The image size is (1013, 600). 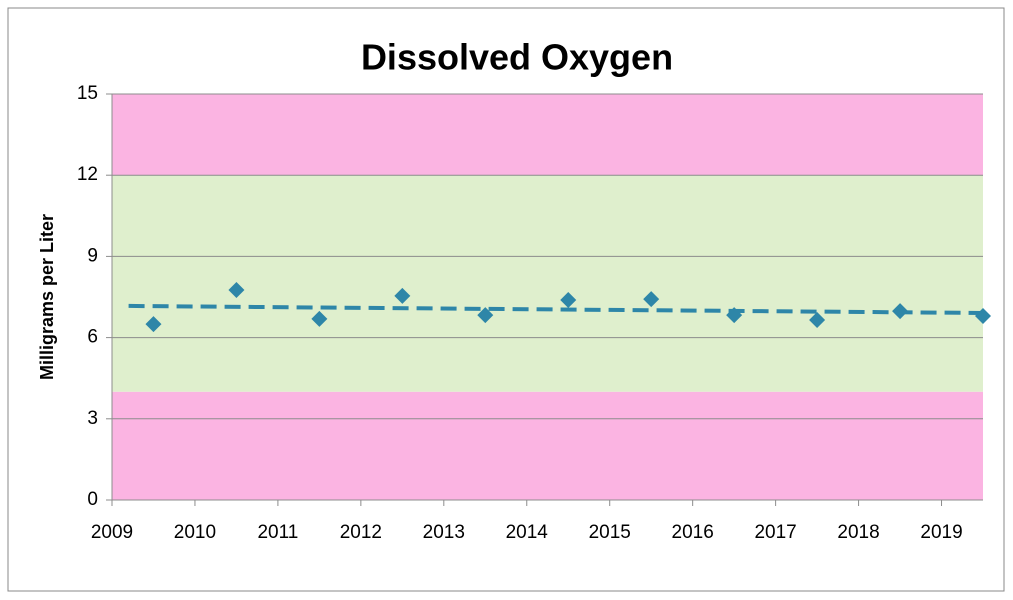 What do you see at coordinates (47, 297) in the screenshot?
I see `y-axis-label: Milligrams per Liter` at bounding box center [47, 297].